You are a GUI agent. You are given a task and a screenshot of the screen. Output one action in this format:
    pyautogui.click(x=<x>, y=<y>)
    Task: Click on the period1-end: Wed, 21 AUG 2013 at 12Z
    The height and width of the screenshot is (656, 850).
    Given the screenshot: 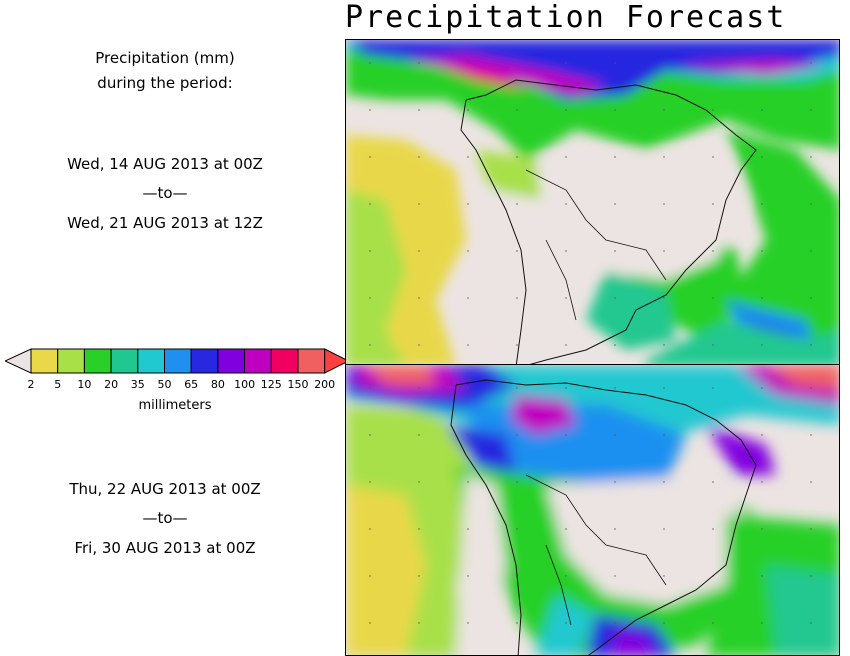 What is the action you would take?
    pyautogui.click(x=165, y=223)
    